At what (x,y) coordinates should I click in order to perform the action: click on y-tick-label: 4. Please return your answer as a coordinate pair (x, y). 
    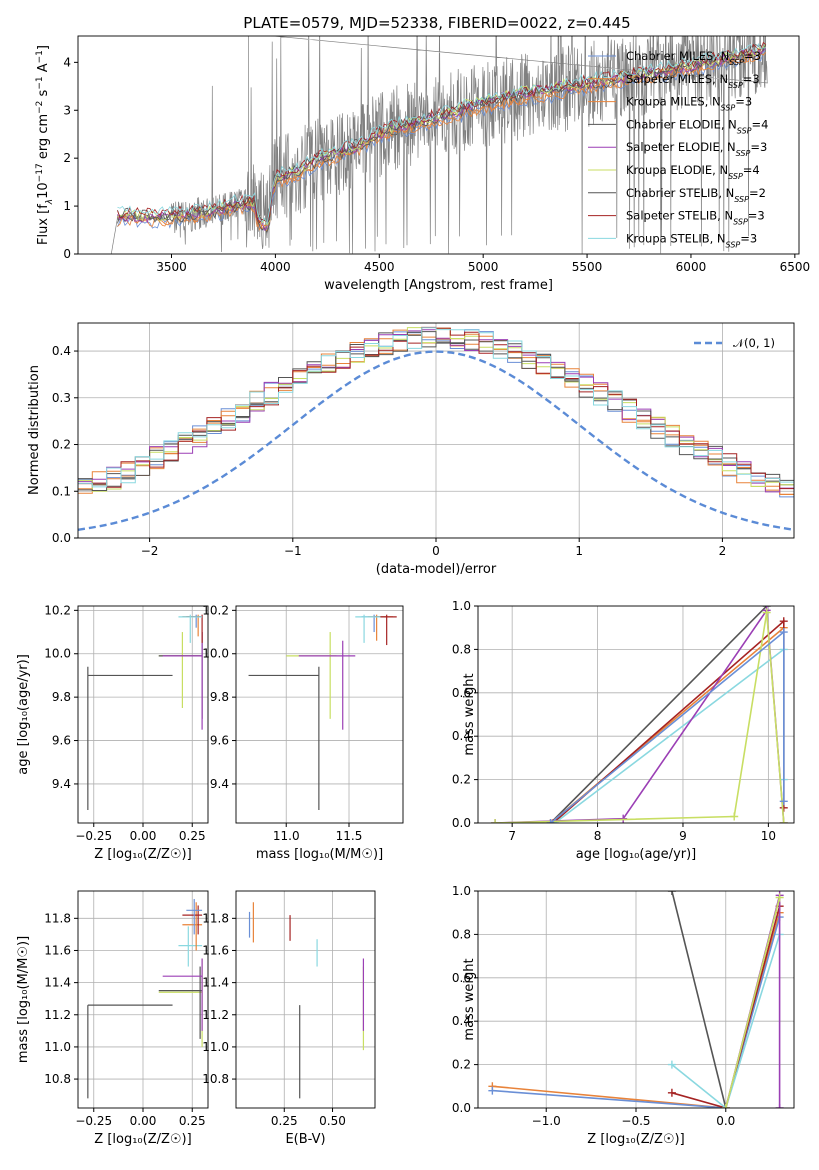
    Looking at the image, I should click on (67, 62).